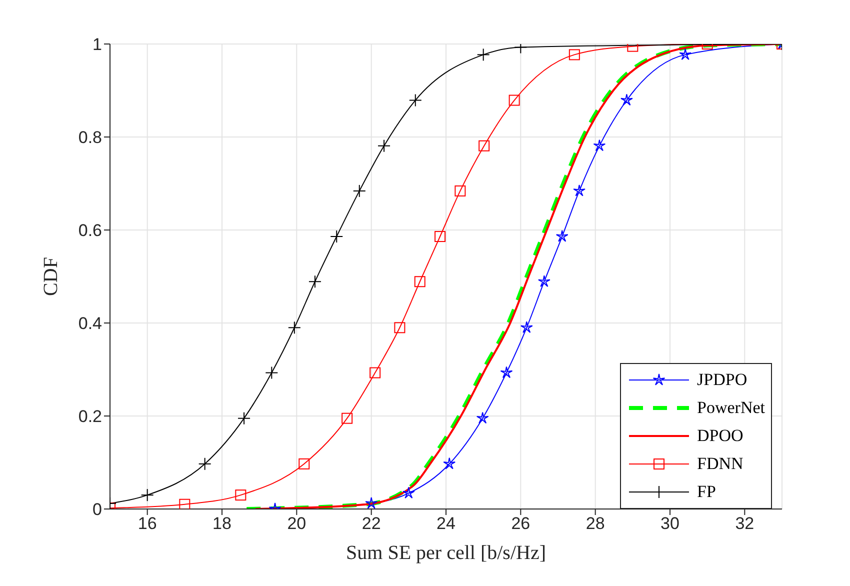 This screenshot has height=586, width=850. I want to click on legend-label: PowerNet, so click(731, 408).